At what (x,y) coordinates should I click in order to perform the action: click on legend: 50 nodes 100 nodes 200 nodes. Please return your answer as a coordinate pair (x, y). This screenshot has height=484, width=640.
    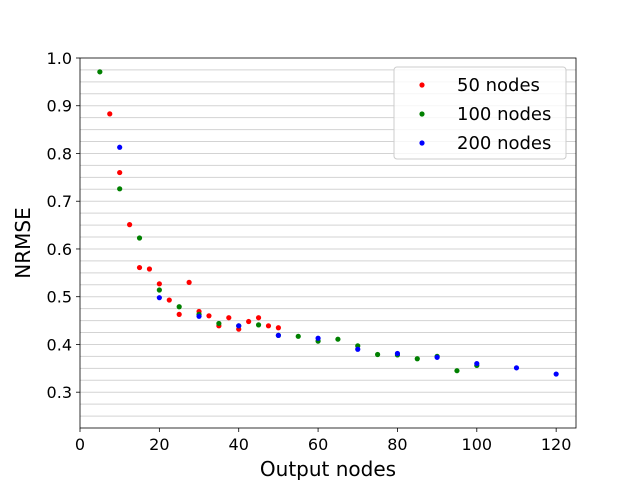
    Looking at the image, I should click on (480, 113).